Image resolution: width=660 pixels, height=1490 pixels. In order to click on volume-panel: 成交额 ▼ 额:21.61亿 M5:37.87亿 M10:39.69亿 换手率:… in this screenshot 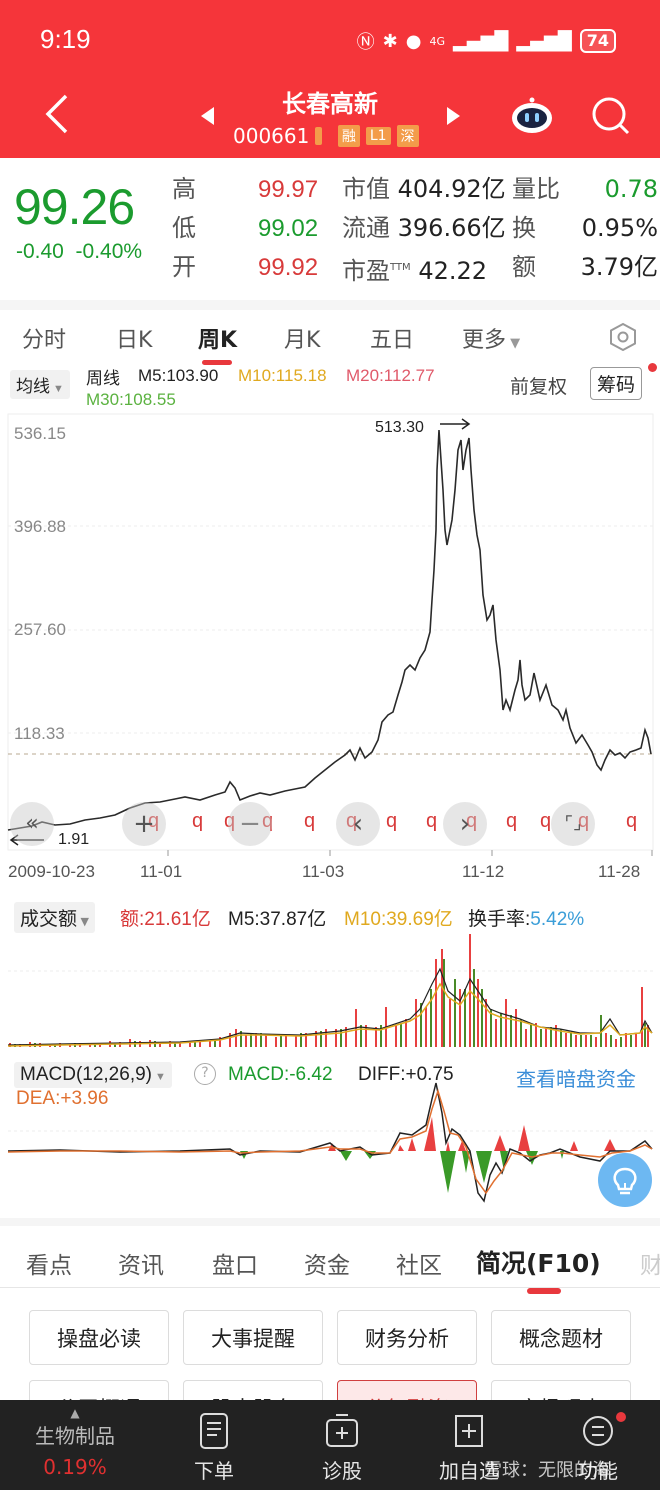, I will do `click(330, 972)`.